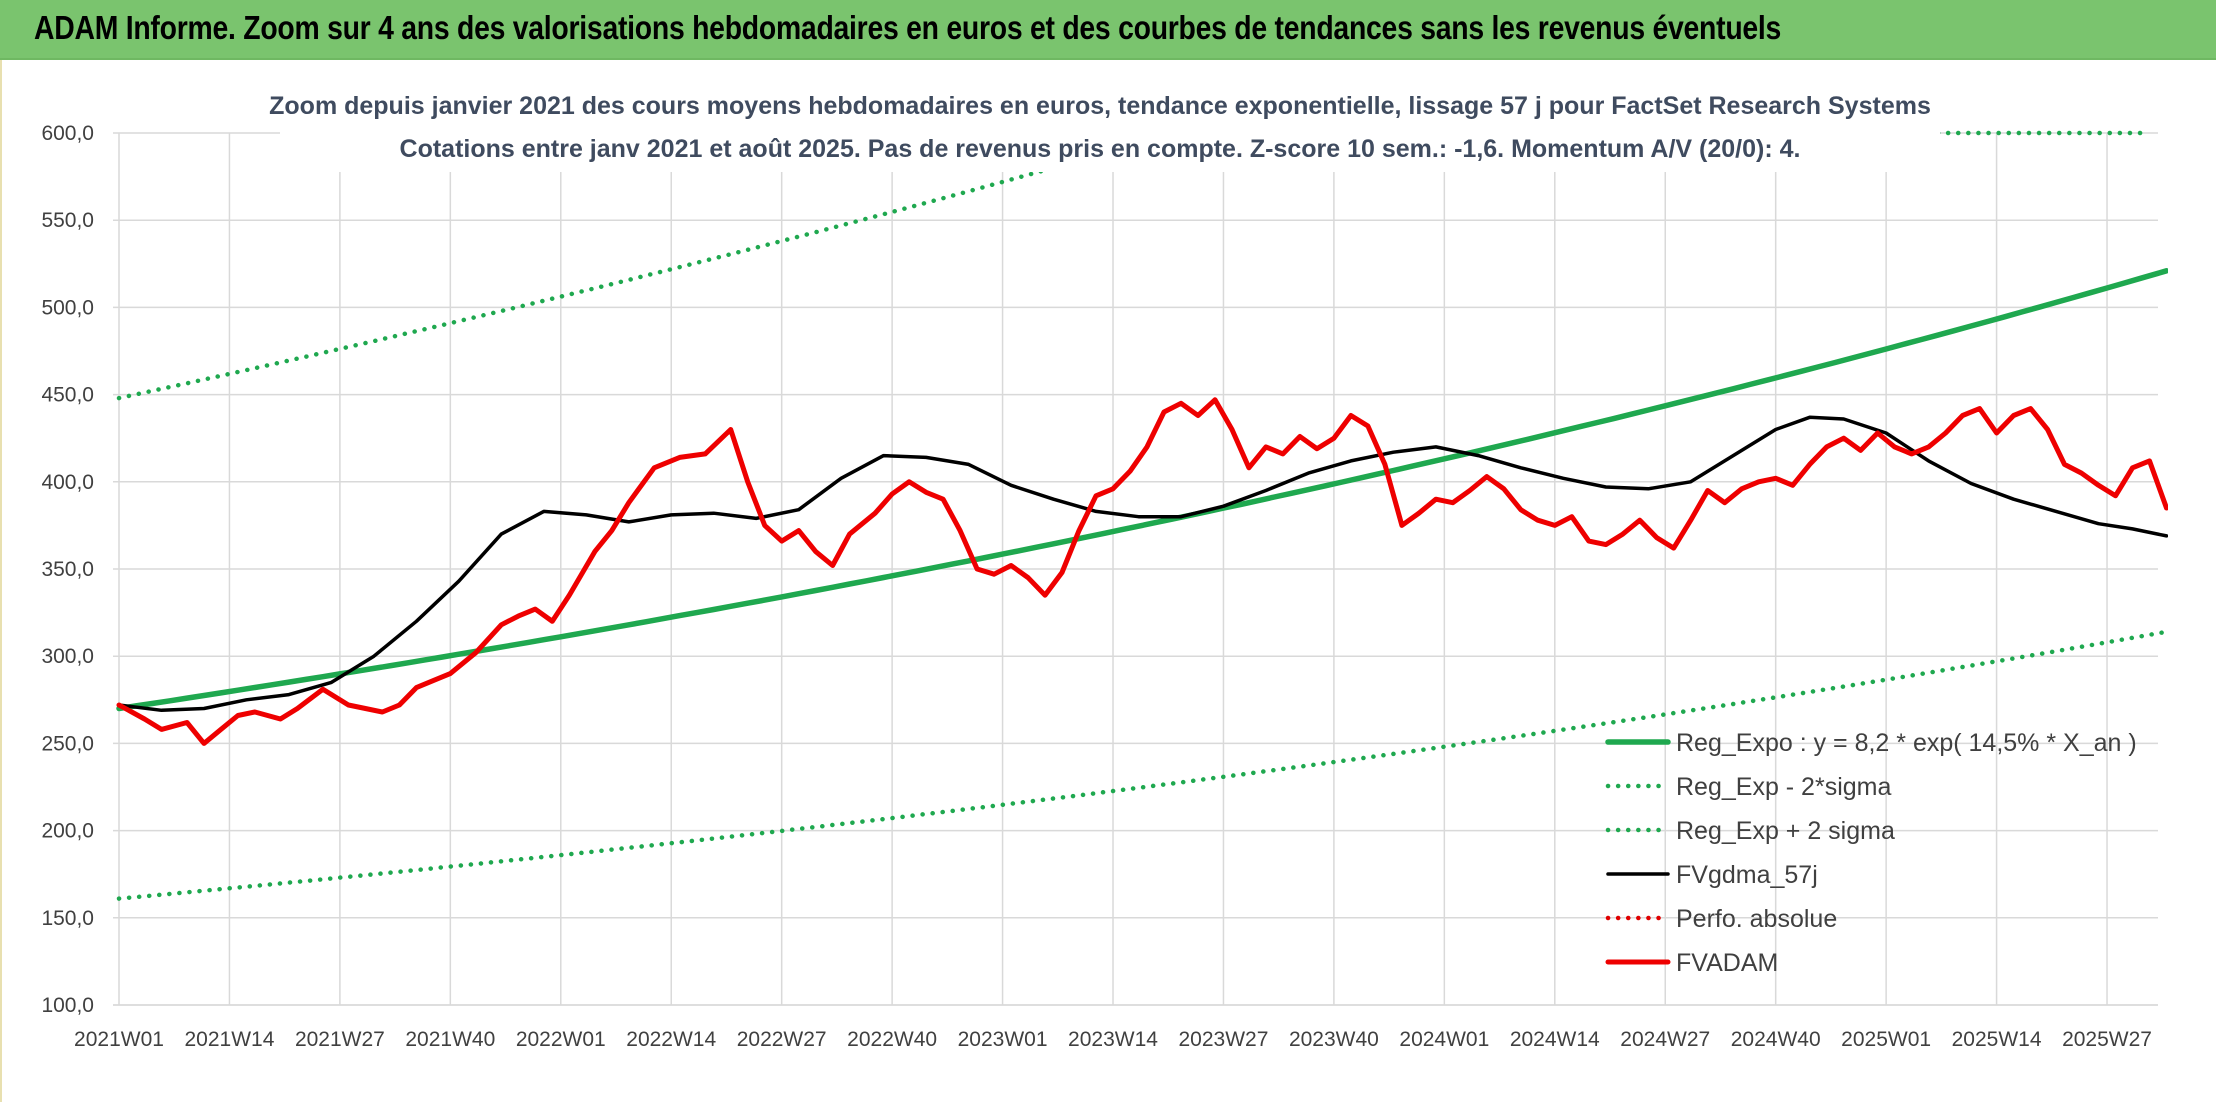  Describe the element at coordinates (1756, 919) in the screenshot. I see `legend-label-perfo-absolue: Perfo. absolue` at that location.